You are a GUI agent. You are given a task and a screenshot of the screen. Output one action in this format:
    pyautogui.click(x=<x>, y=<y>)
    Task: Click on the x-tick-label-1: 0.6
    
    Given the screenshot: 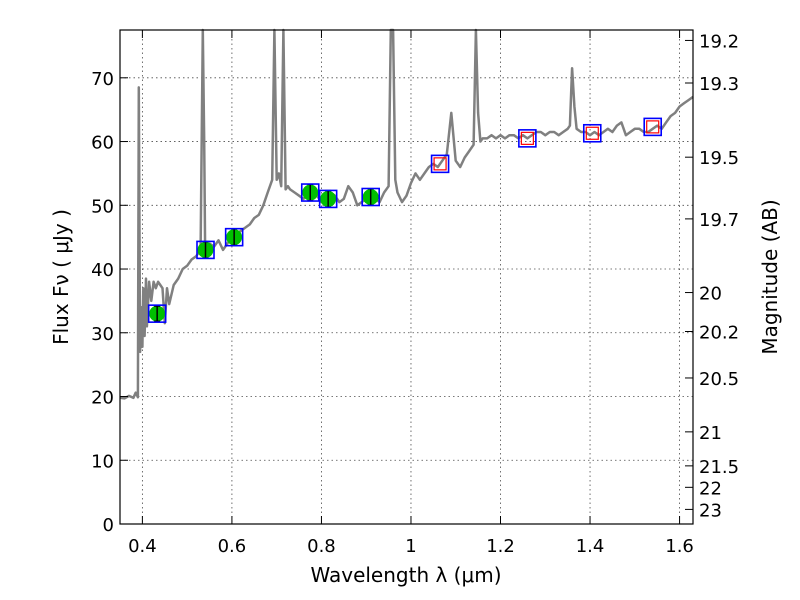 What is the action you would take?
    pyautogui.click(x=232, y=546)
    